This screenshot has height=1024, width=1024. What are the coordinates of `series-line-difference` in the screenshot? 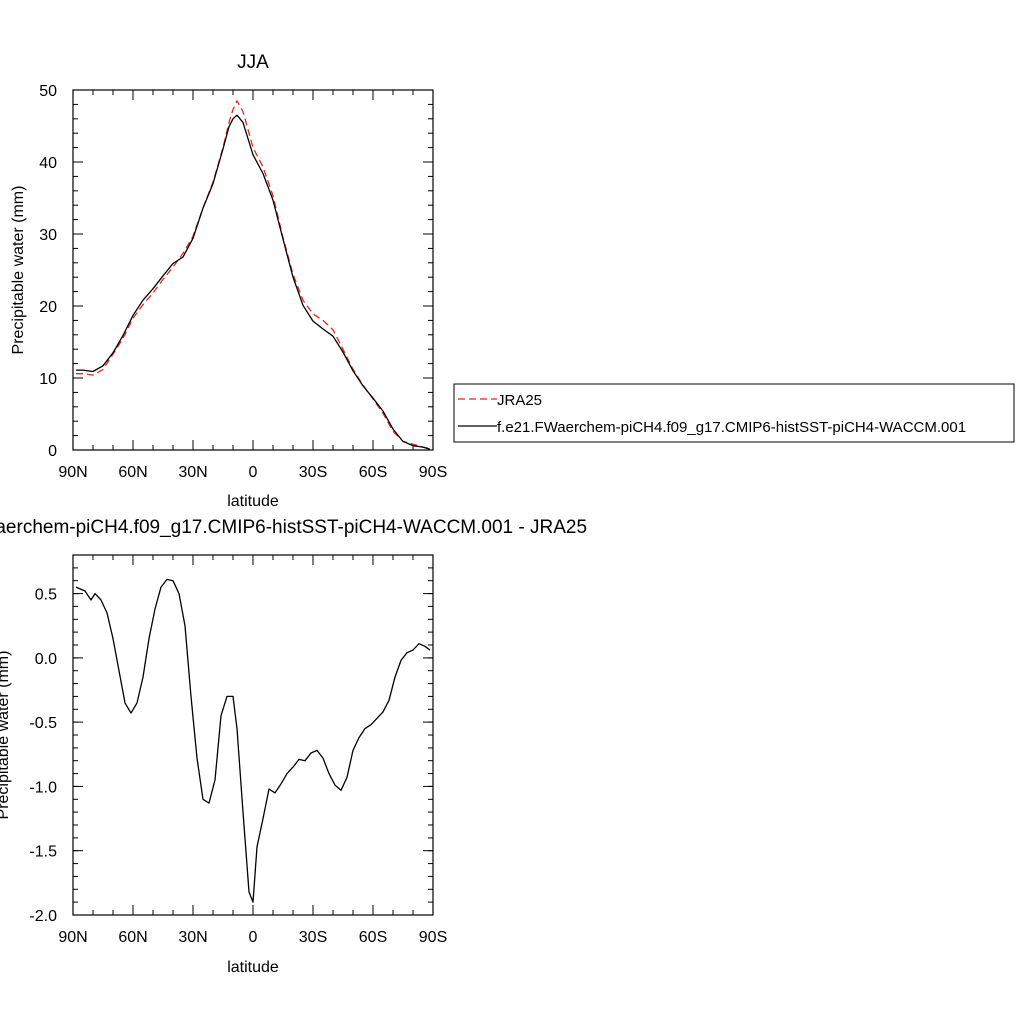 It's located at (253, 740).